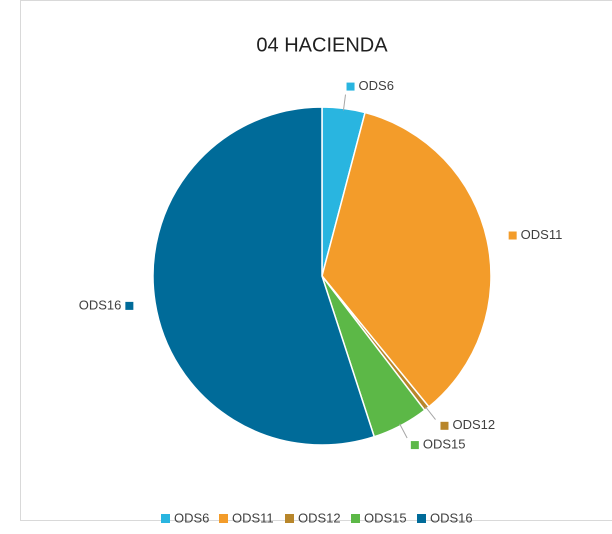 The image size is (612, 534). Describe the element at coordinates (376, 85) in the screenshot. I see `data-label: ODS6` at that location.